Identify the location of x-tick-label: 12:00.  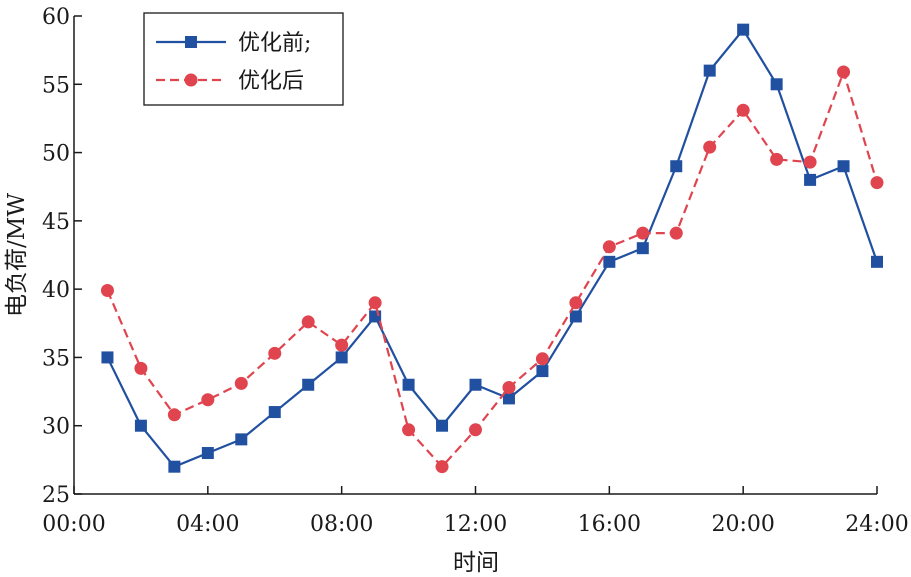
(475, 524).